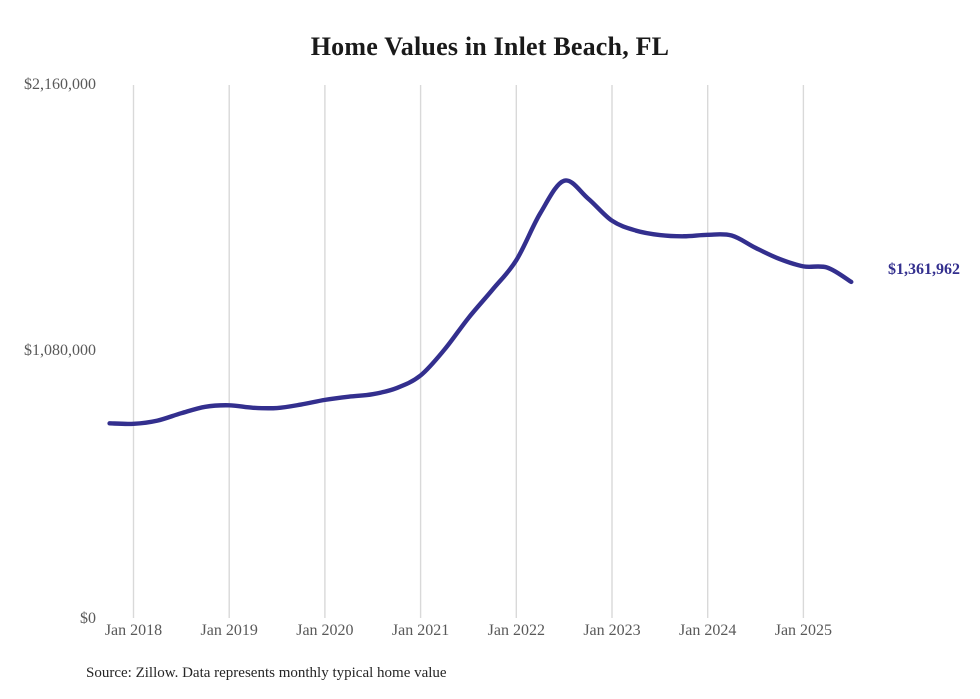 The image size is (980, 699). What do you see at coordinates (60, 350) in the screenshot?
I see `y-axis-tick-label-mid: $1,080,000` at bounding box center [60, 350].